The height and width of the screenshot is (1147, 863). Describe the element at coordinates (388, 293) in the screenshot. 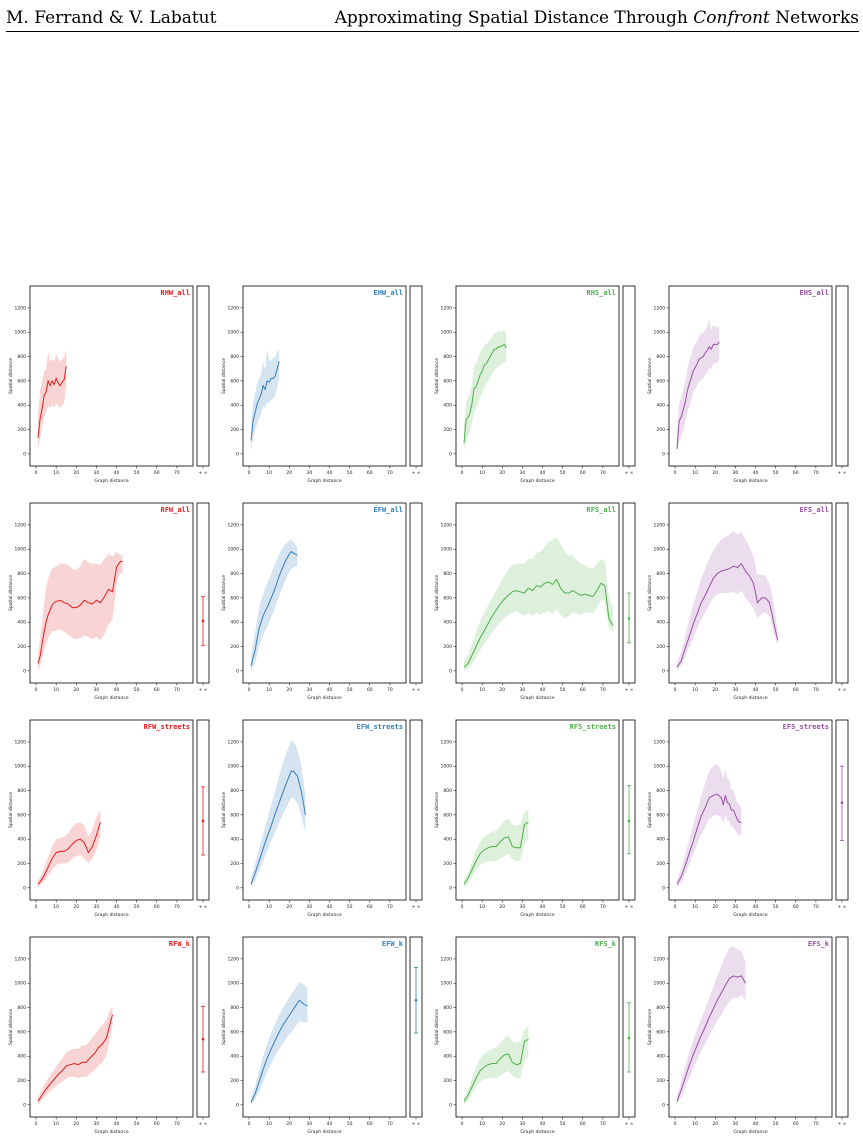

I see `panel-title: EHW_all` at that location.